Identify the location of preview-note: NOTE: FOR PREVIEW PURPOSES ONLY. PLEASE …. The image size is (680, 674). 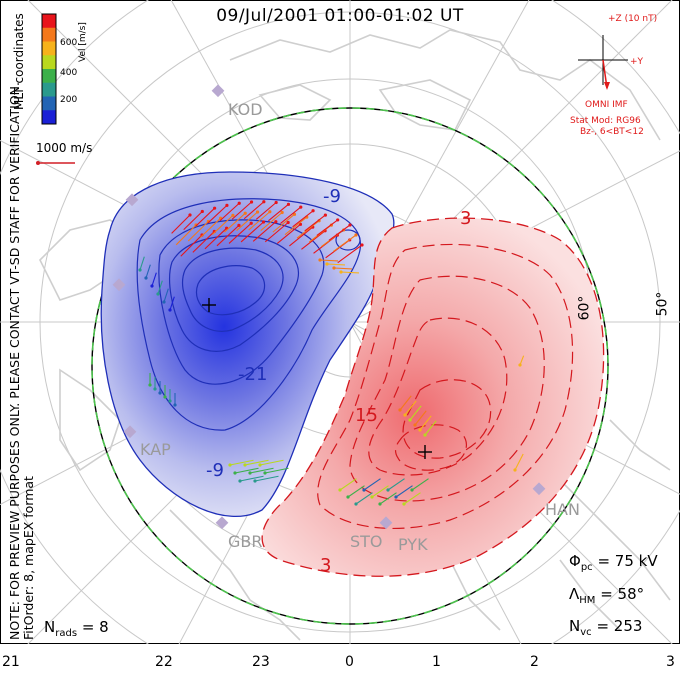
(21, 361).